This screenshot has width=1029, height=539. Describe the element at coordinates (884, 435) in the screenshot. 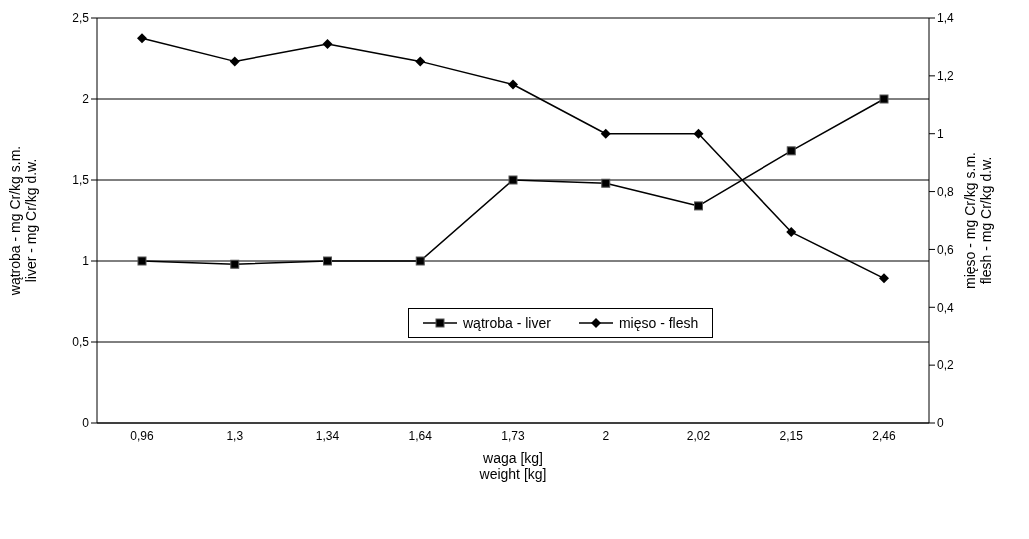

I see `x-tick-label: 2,46` at that location.